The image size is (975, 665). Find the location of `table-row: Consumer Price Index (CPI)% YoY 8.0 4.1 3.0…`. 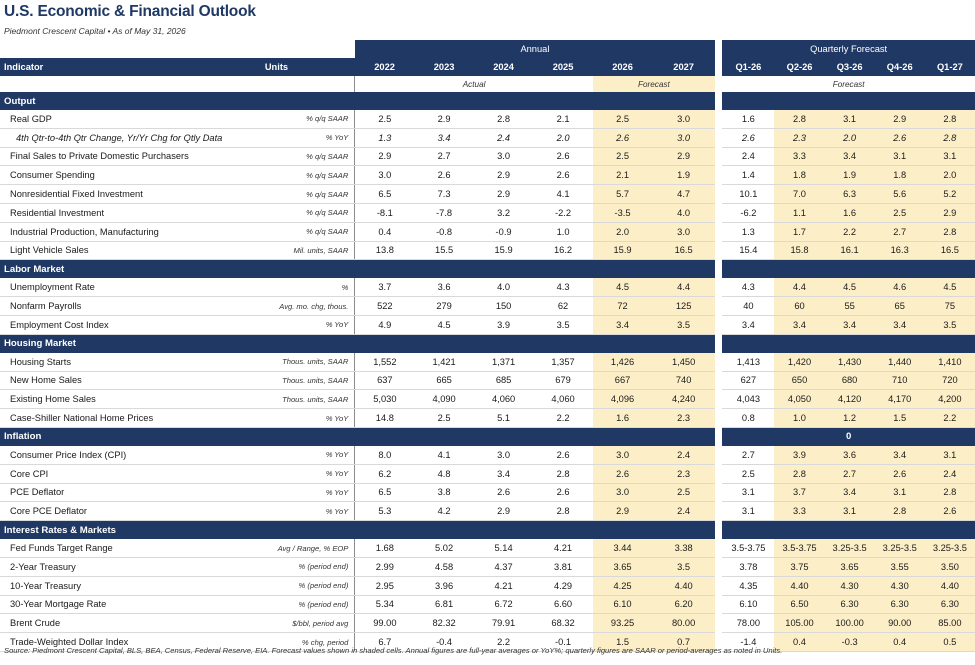

table-row: Consumer Price Index (CPI)% YoY 8.0 4.1 3.0… is located at coordinates (487, 455).